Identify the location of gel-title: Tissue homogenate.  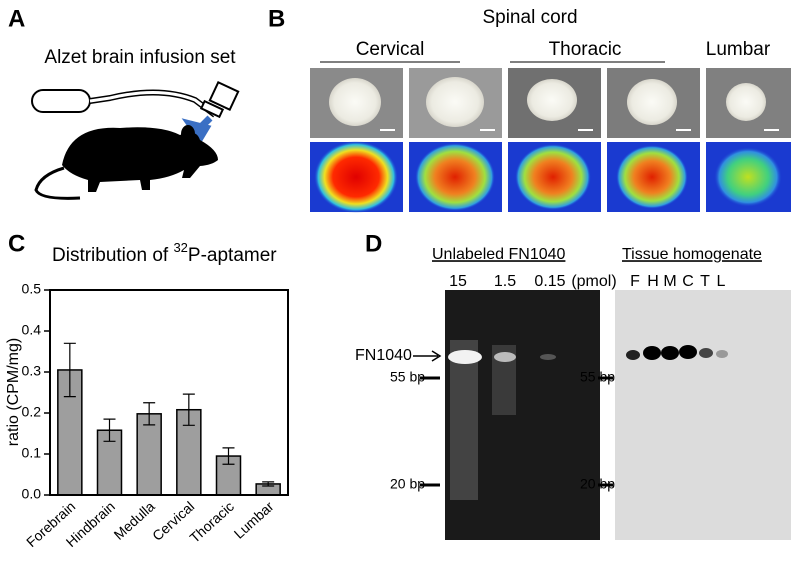
(692, 254).